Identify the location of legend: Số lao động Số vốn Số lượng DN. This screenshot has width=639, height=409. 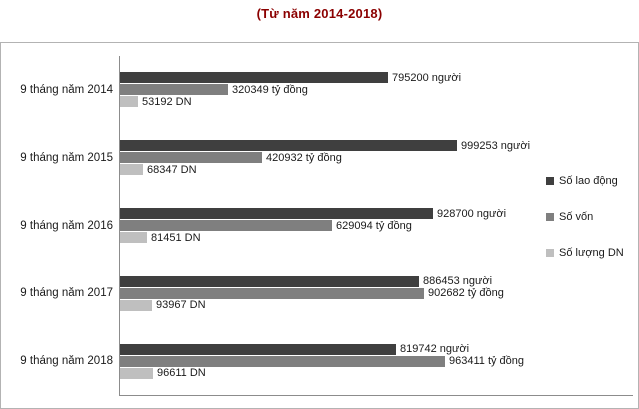
(585, 229).